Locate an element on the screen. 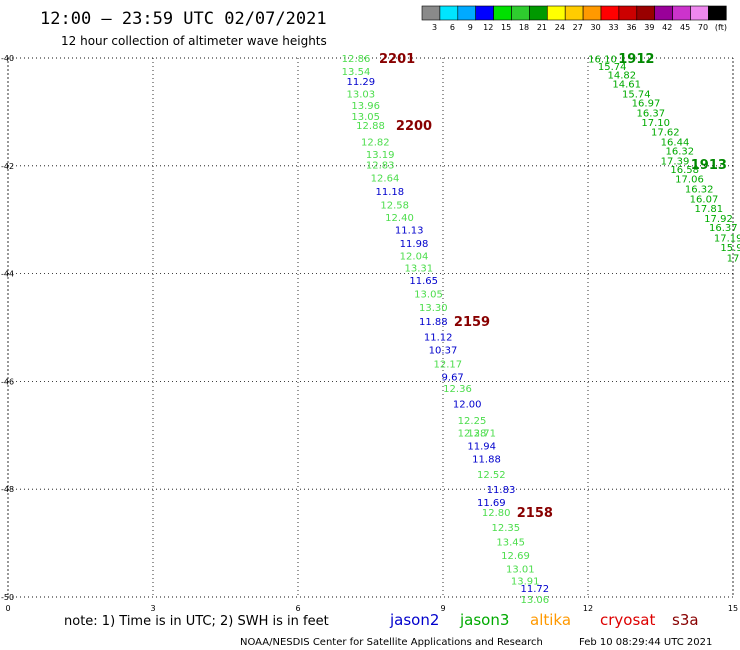 This screenshot has width=740, height=650. swh-value: 12.83 is located at coordinates (380, 166).